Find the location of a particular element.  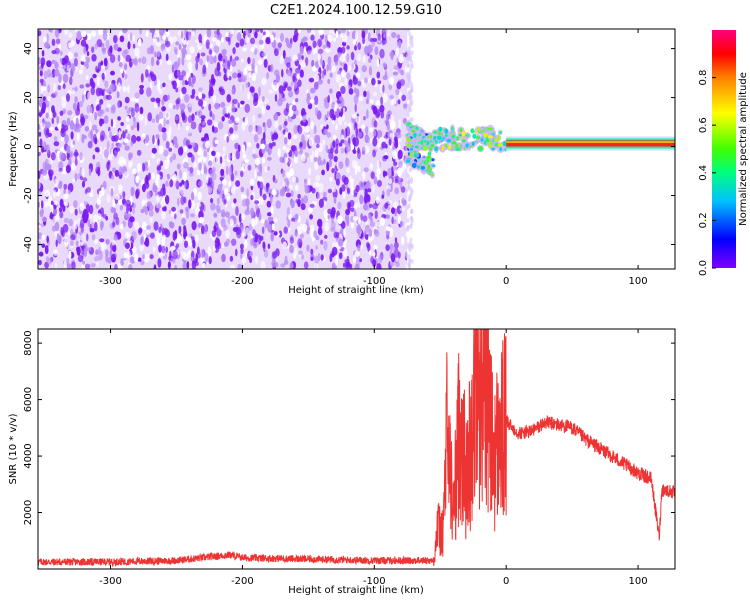

spectrogram-x-tick-label: -100 is located at coordinates (374, 281).